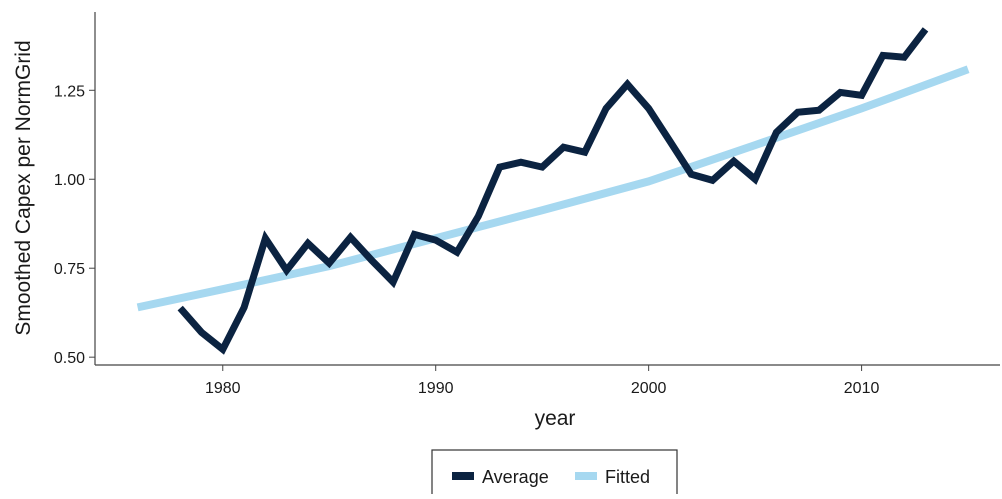 This screenshot has width=1002, height=499. Describe the element at coordinates (436, 388) in the screenshot. I see `x-tick-label: 1990` at that location.